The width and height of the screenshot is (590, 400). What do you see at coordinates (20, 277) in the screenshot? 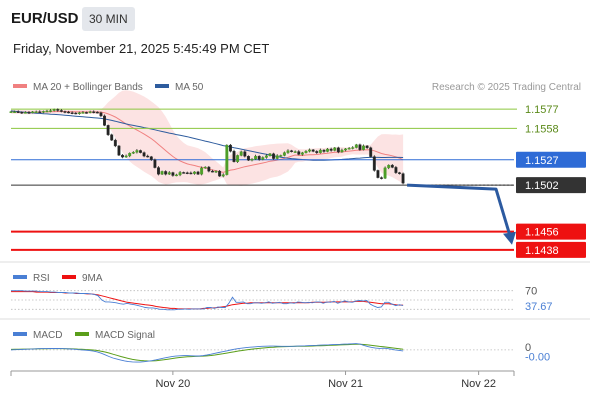
I see `legend-swatch-rsi` at bounding box center [20, 277].